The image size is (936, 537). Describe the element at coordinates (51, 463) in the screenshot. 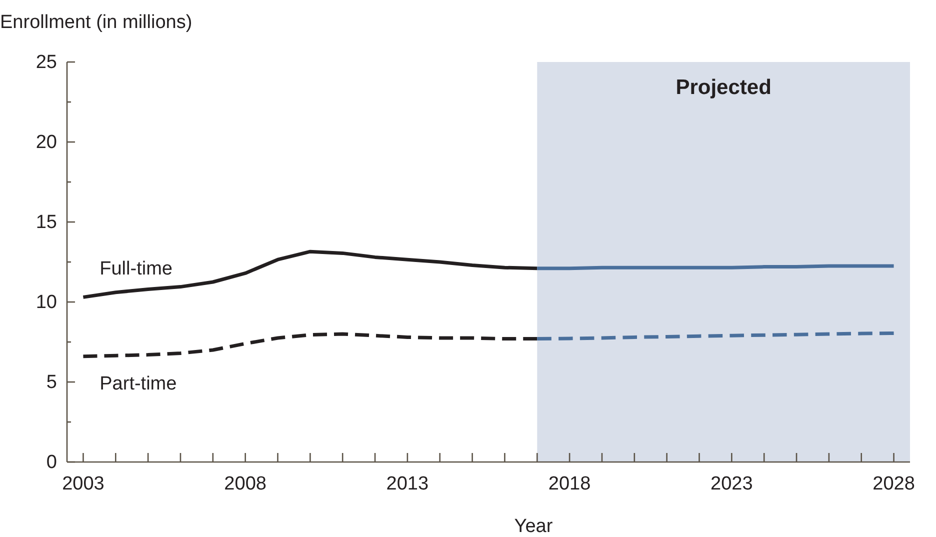

I see `y-tick-label: 0` at that location.